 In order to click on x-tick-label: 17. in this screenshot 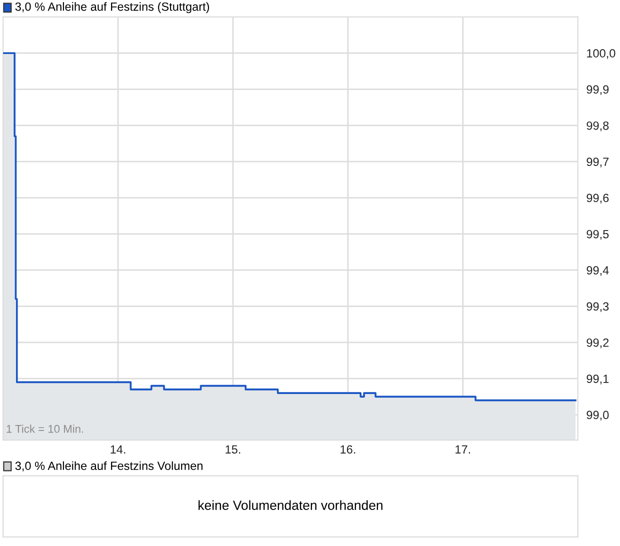, I will do `click(463, 449)`.